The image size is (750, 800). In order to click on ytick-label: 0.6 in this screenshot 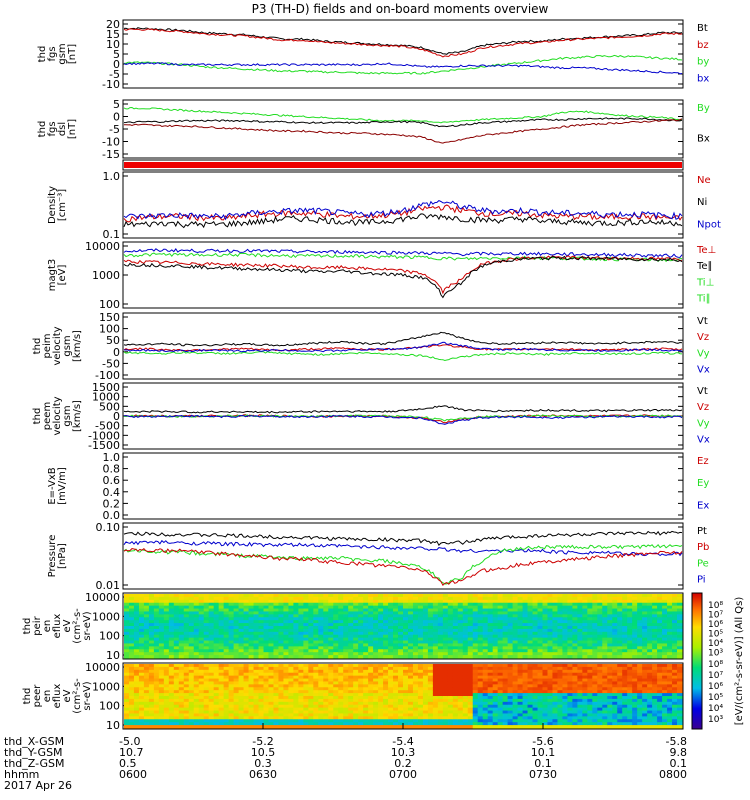, I will do `click(112, 480)`.